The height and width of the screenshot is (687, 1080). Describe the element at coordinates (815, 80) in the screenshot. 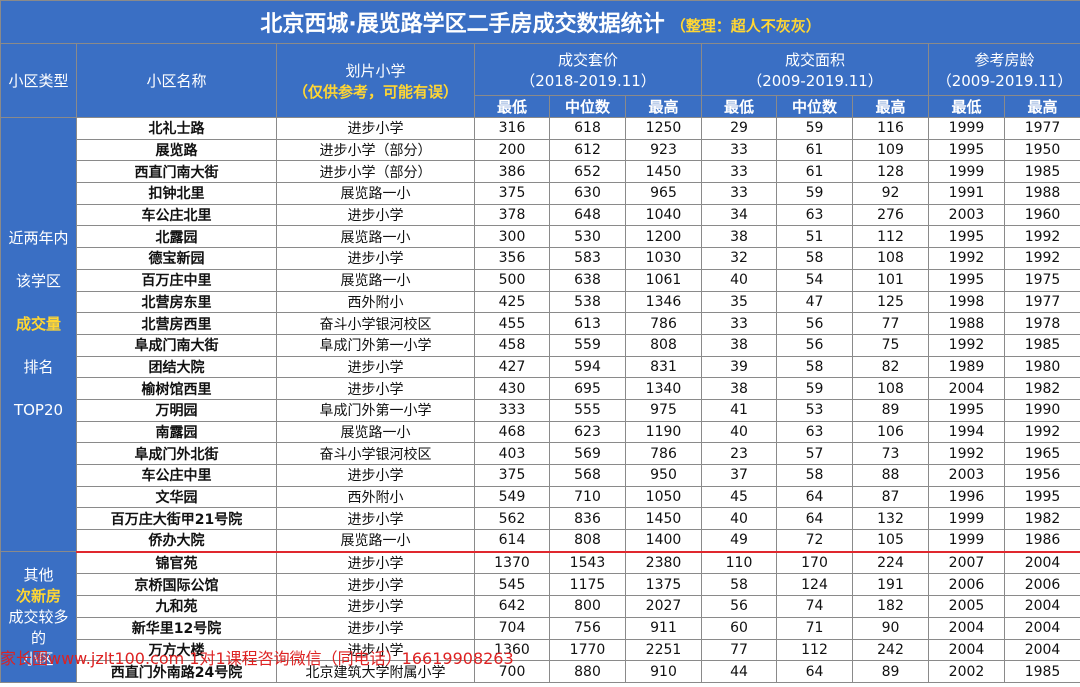

I see `header-area-range: （2009-2019.11）` at that location.